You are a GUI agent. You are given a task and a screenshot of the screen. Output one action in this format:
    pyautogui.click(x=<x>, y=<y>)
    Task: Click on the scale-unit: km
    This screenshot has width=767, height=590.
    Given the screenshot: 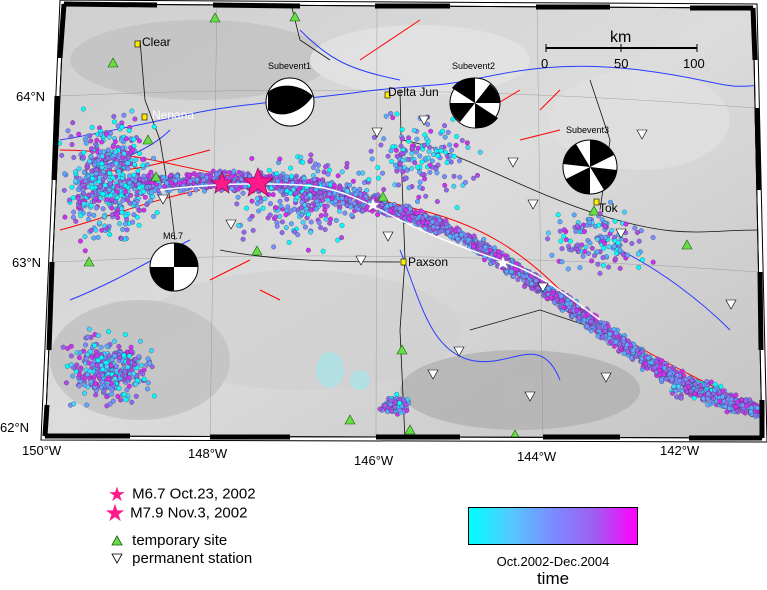 What is the action you would take?
    pyautogui.click(x=620, y=37)
    